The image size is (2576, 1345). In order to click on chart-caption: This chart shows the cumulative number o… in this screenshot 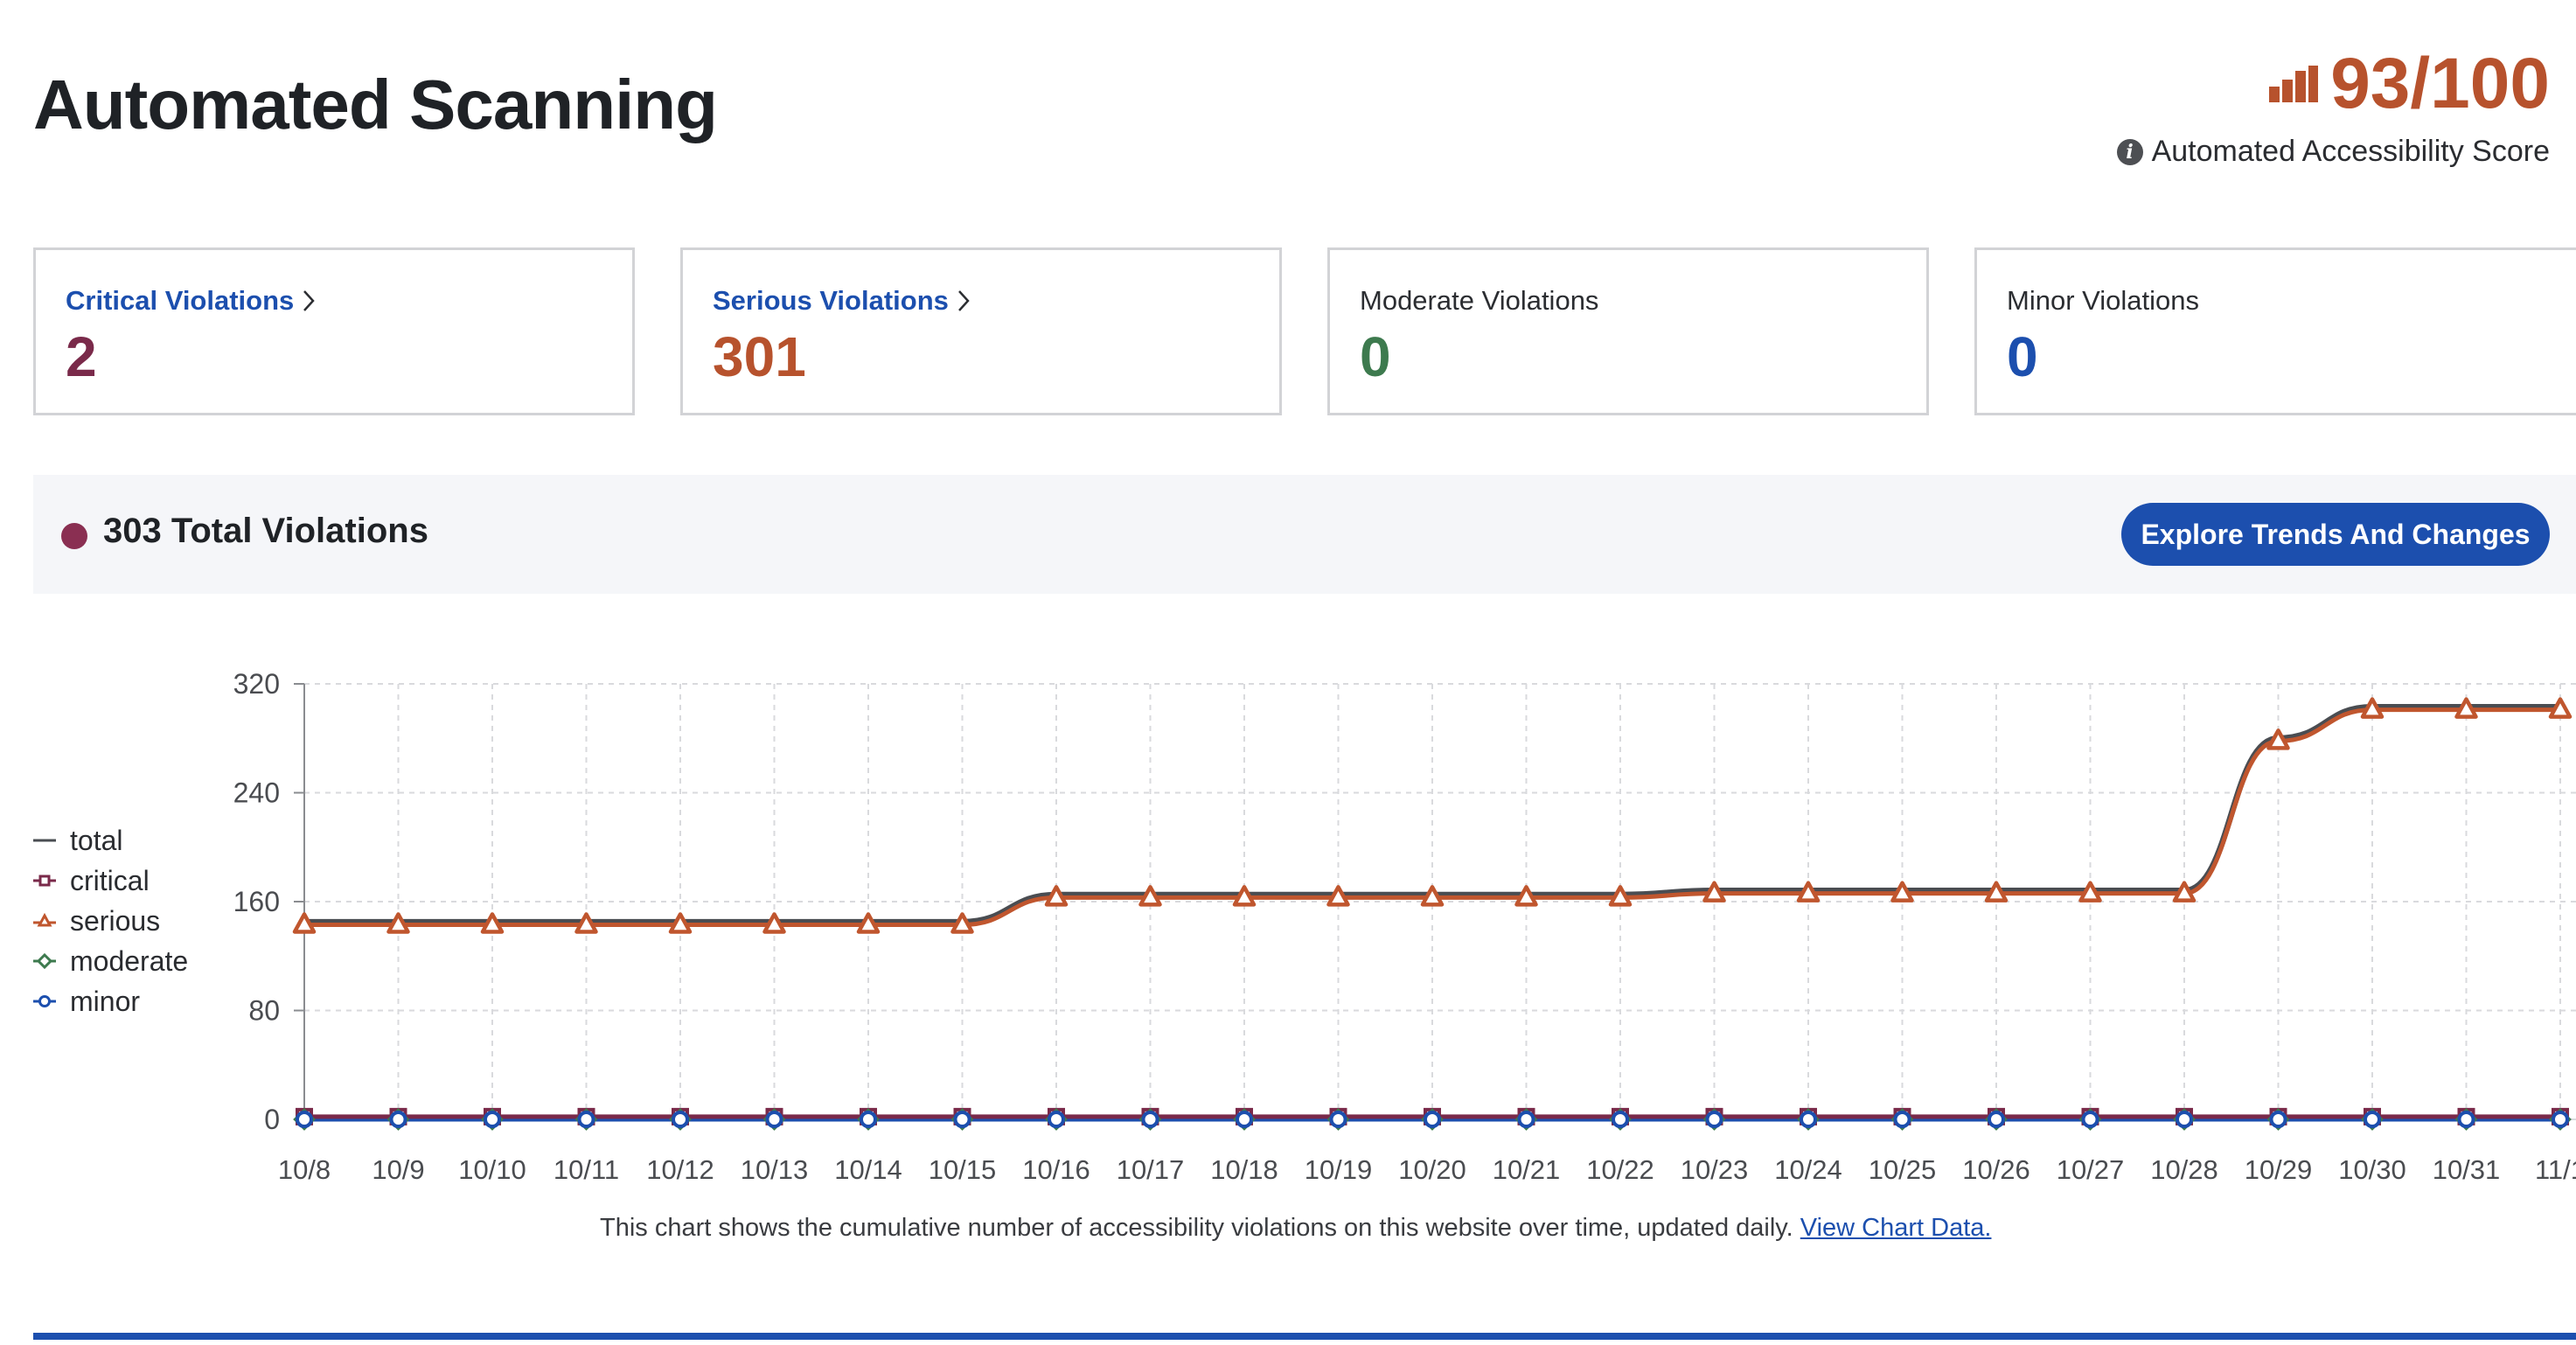, I will do `click(1295, 1228)`.